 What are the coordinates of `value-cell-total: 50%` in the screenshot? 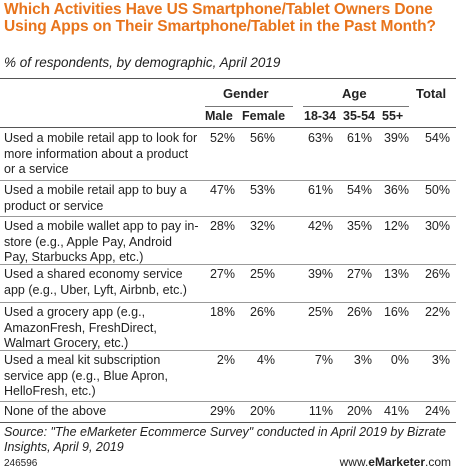 It's located at (437, 190).